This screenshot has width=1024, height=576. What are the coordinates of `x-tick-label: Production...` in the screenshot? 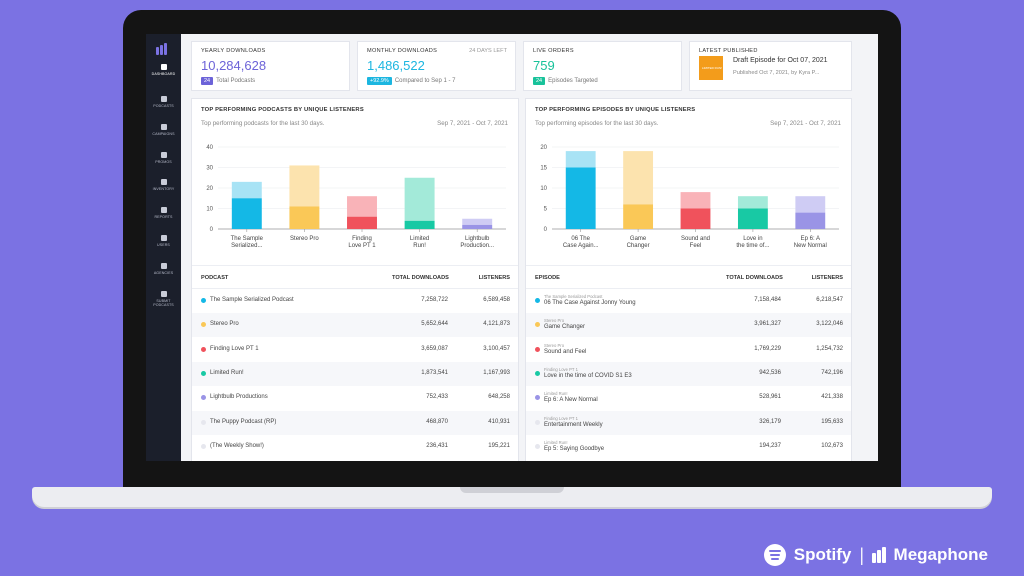 It's located at (477, 246).